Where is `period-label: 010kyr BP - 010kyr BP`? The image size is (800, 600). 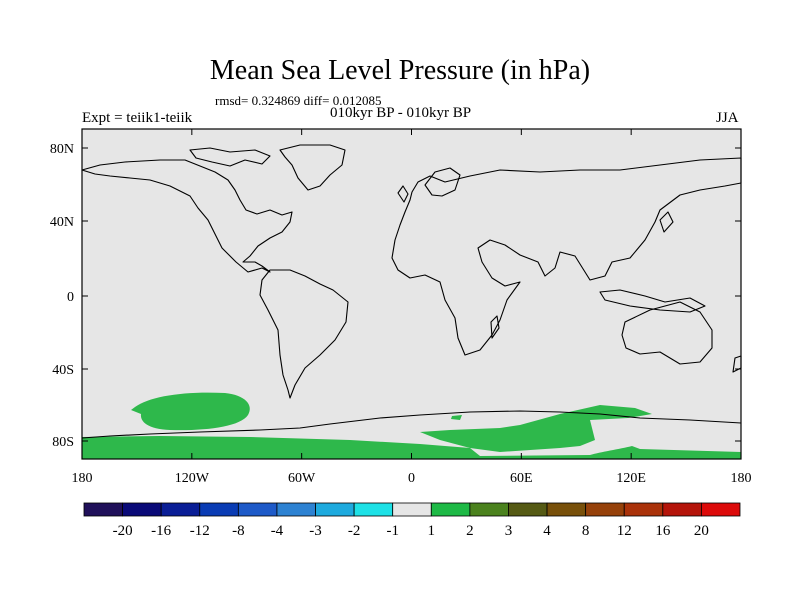 period-label: 010kyr BP - 010kyr BP is located at coordinates (401, 113).